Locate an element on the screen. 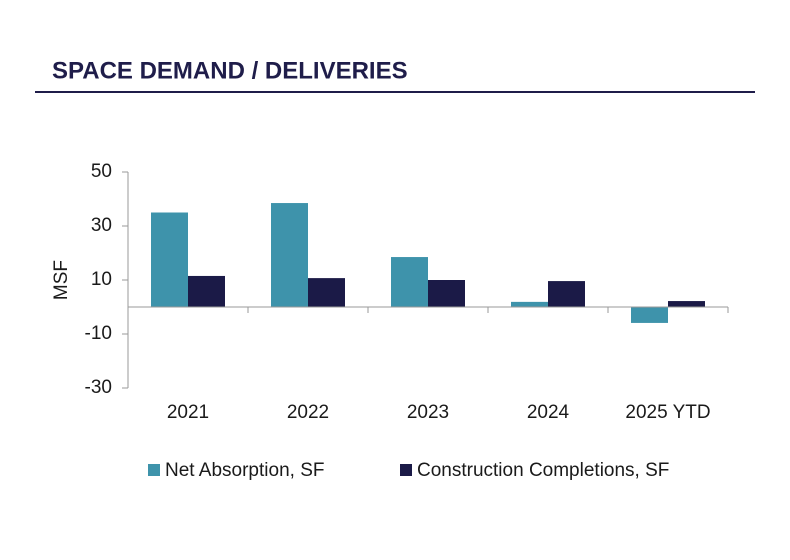  legend-label: Net Absorption, SF is located at coordinates (244, 470).